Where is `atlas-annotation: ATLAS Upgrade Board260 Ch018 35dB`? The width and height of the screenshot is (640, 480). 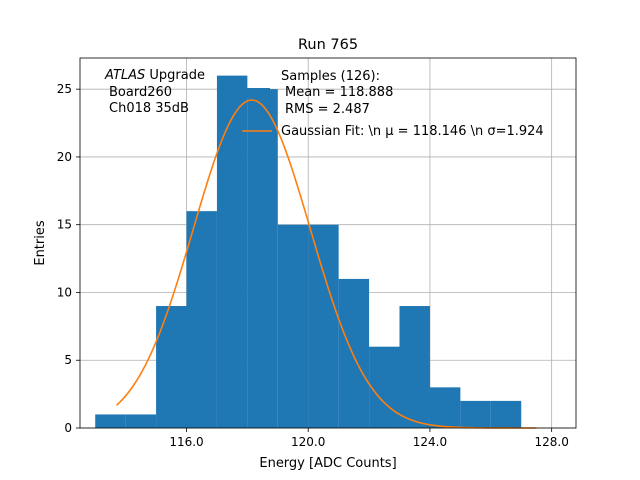 atlas-annotation: ATLAS Upgrade Board260 Ch018 35dB is located at coordinates (154, 92).